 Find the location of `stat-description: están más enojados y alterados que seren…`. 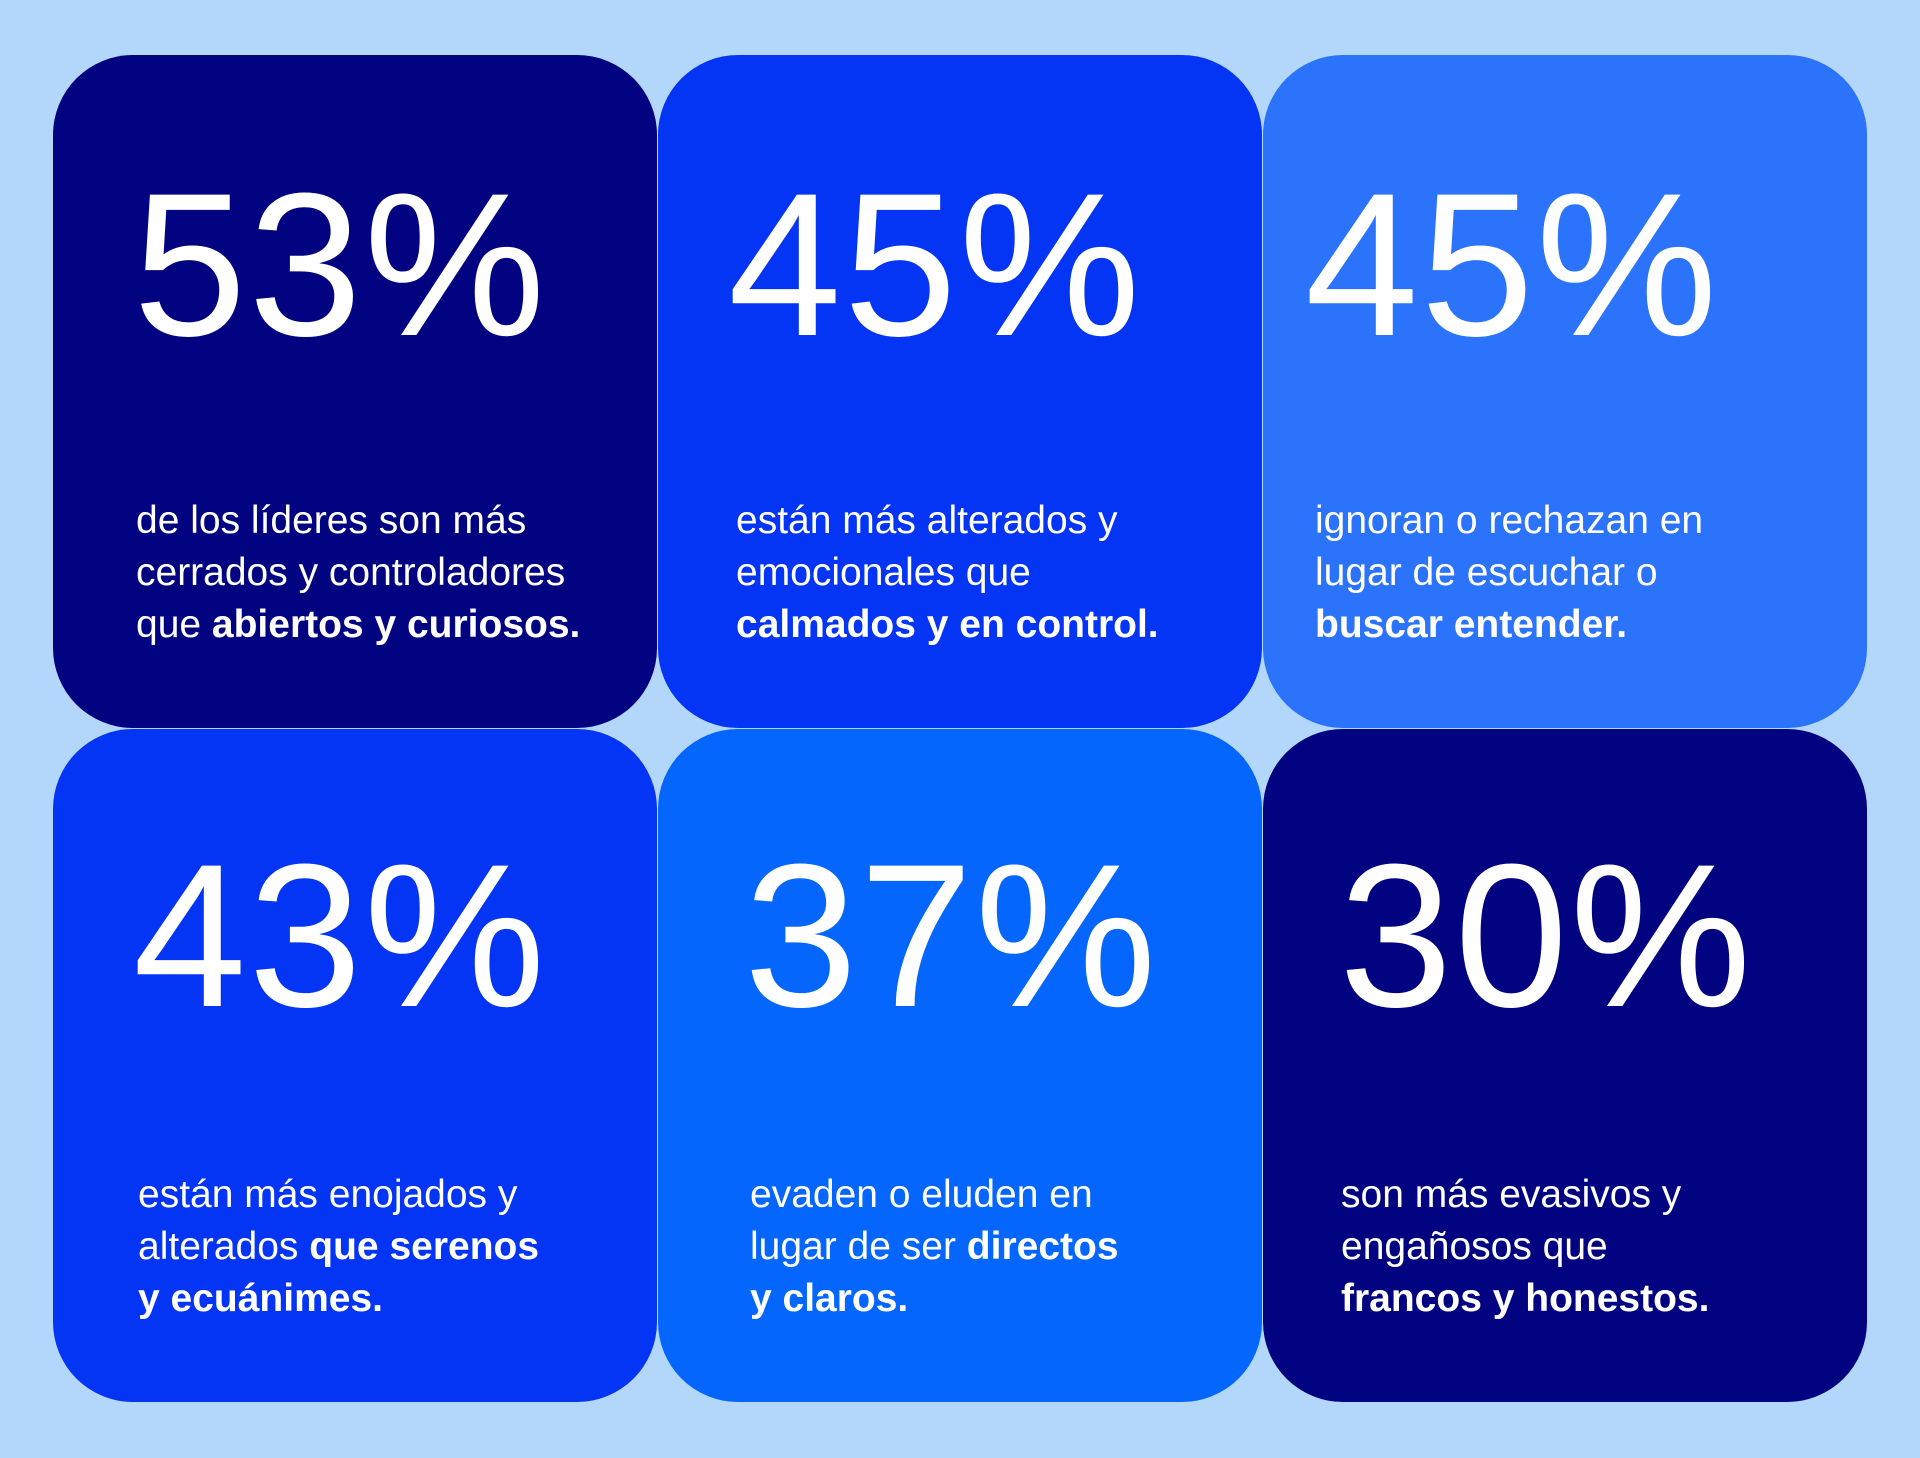

stat-description: están más enojados y alterados que seren… is located at coordinates (397, 1247).